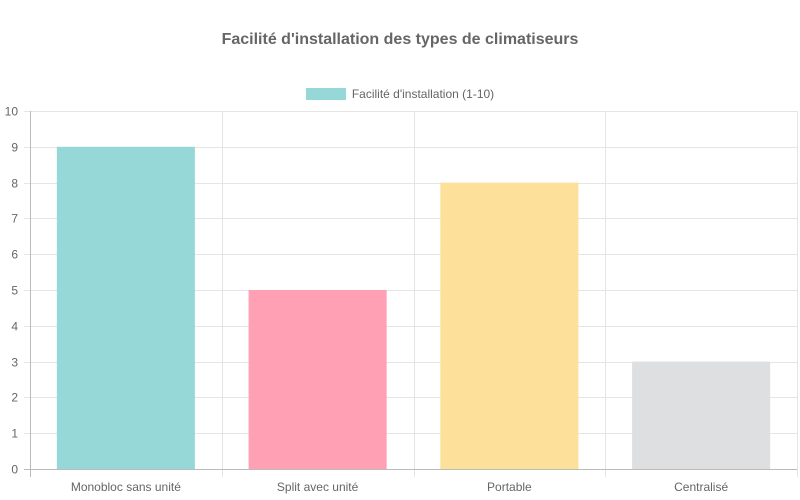  Describe the element at coordinates (14, 255) in the screenshot. I see `y-tick-label: 6` at that location.